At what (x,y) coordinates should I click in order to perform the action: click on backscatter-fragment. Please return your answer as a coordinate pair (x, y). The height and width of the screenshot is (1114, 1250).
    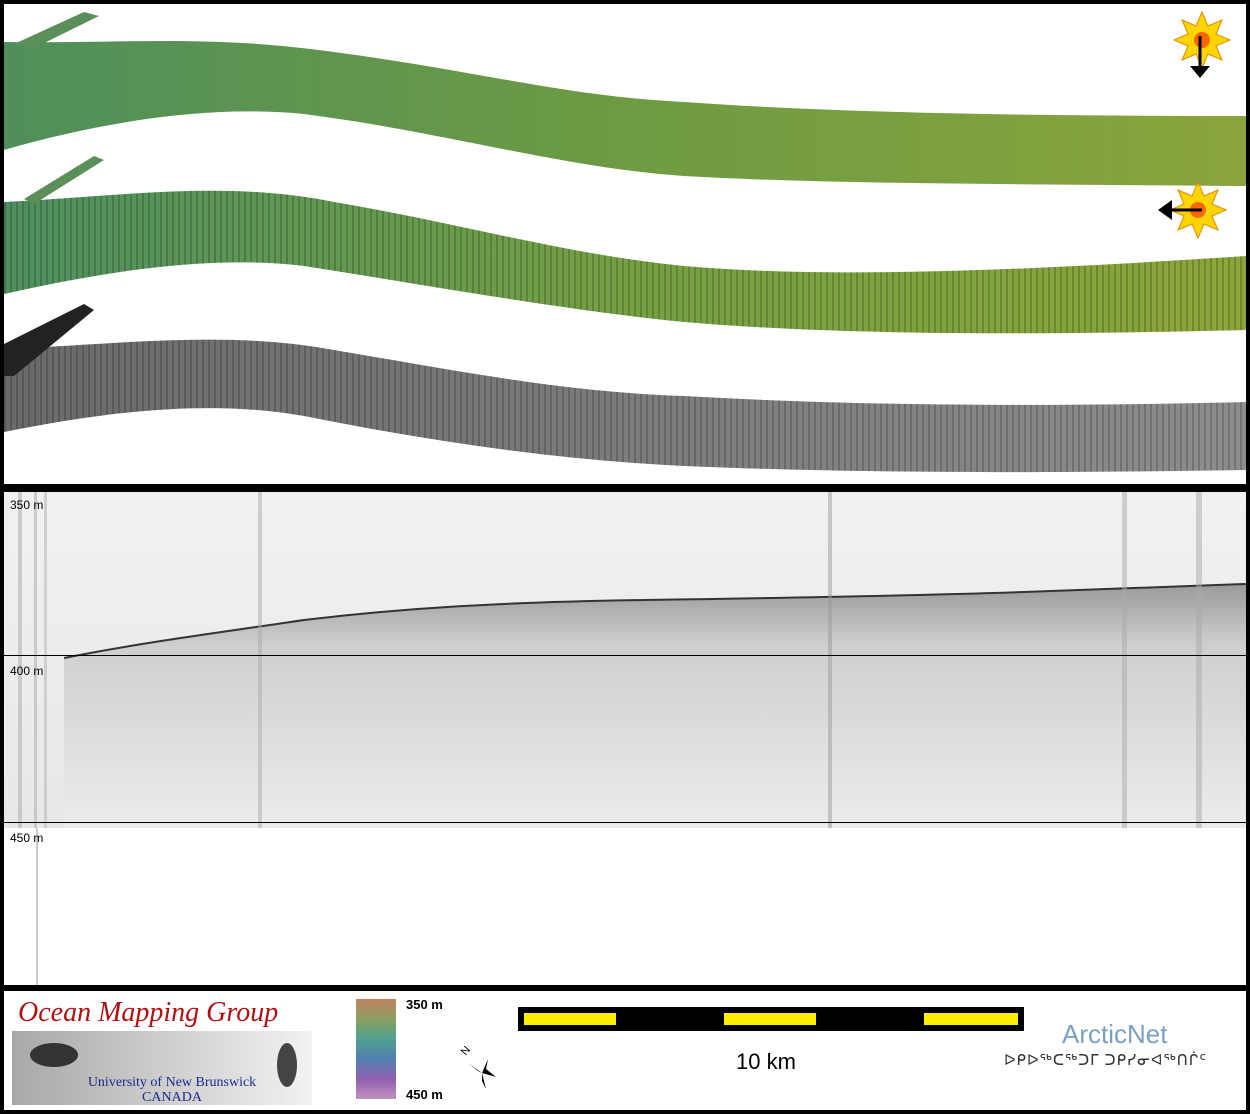
    Looking at the image, I should click on (49, 340).